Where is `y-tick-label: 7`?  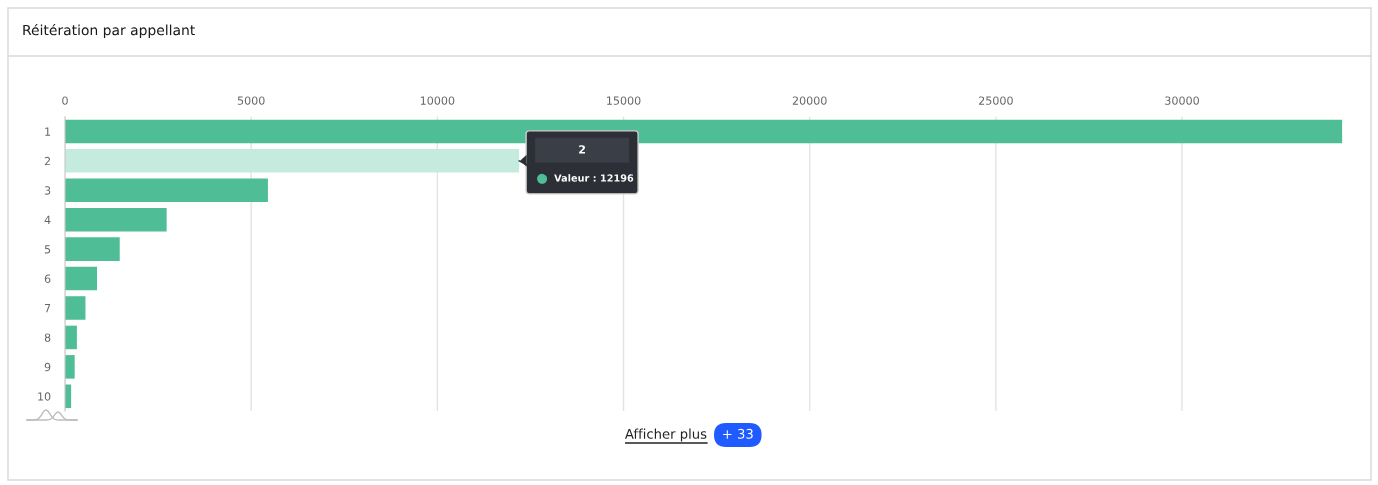
y-tick-label: 7 is located at coordinates (47, 308).